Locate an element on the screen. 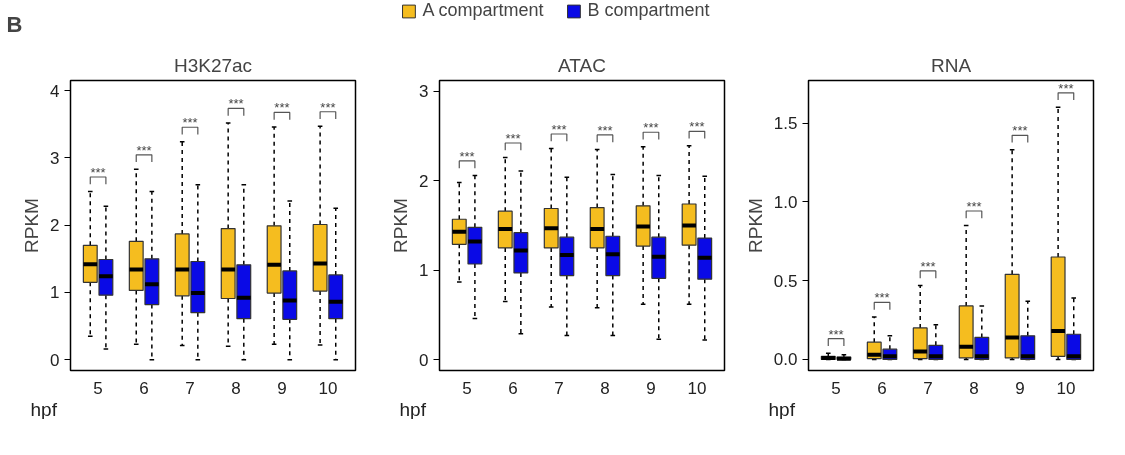 The width and height of the screenshot is (1125, 455). y-tick-label: 4 is located at coordinates (55, 91).